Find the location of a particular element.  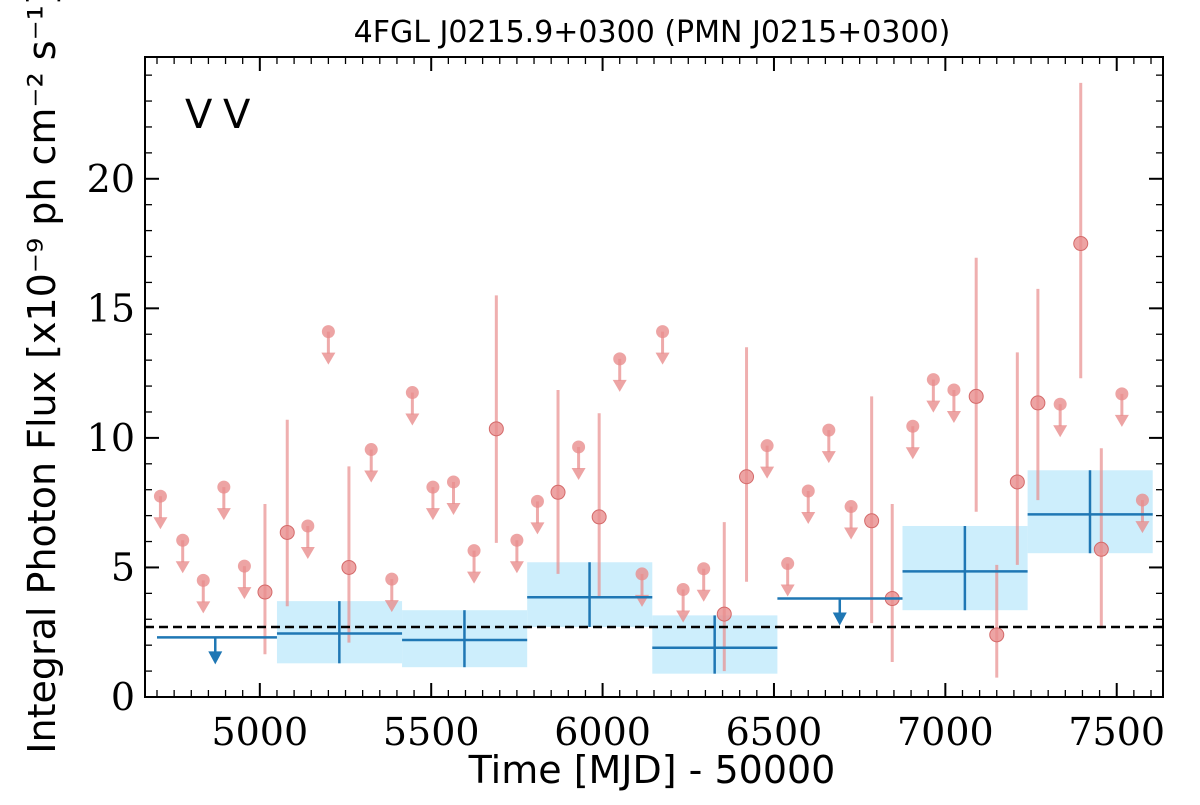

x-tick-label: 7500 is located at coordinates (1116, 732).